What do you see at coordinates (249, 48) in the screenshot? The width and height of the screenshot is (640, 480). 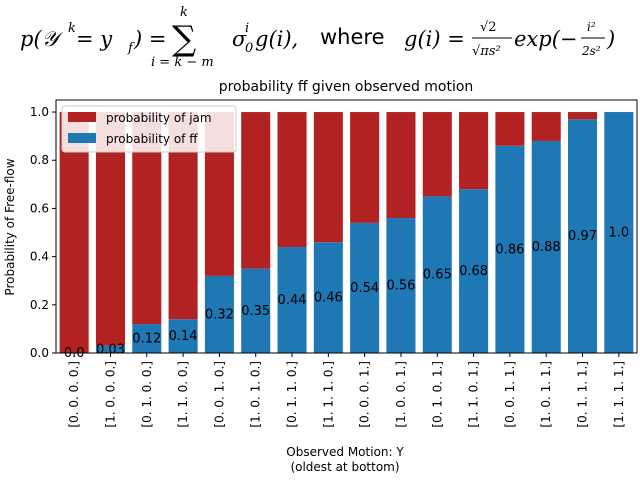 I see `formula-sigma-sub: 0` at bounding box center [249, 48].